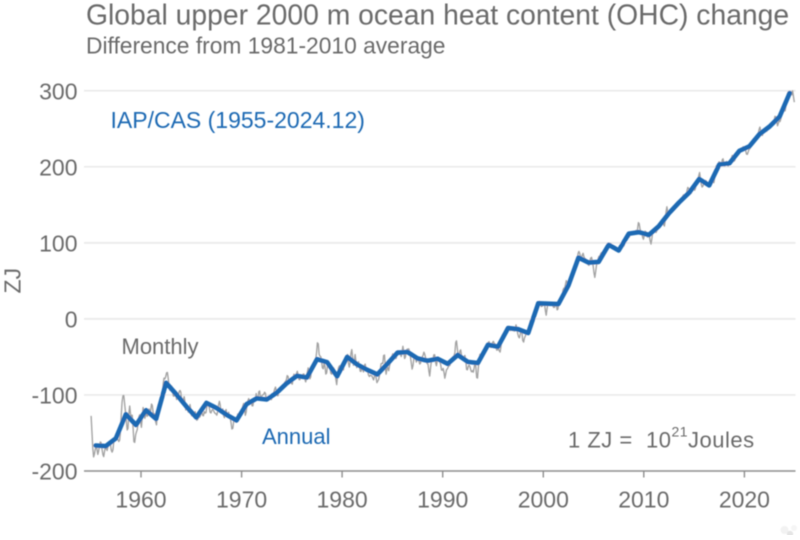 This screenshot has width=800, height=540. I want to click on svg-text: -200, so click(54, 472).